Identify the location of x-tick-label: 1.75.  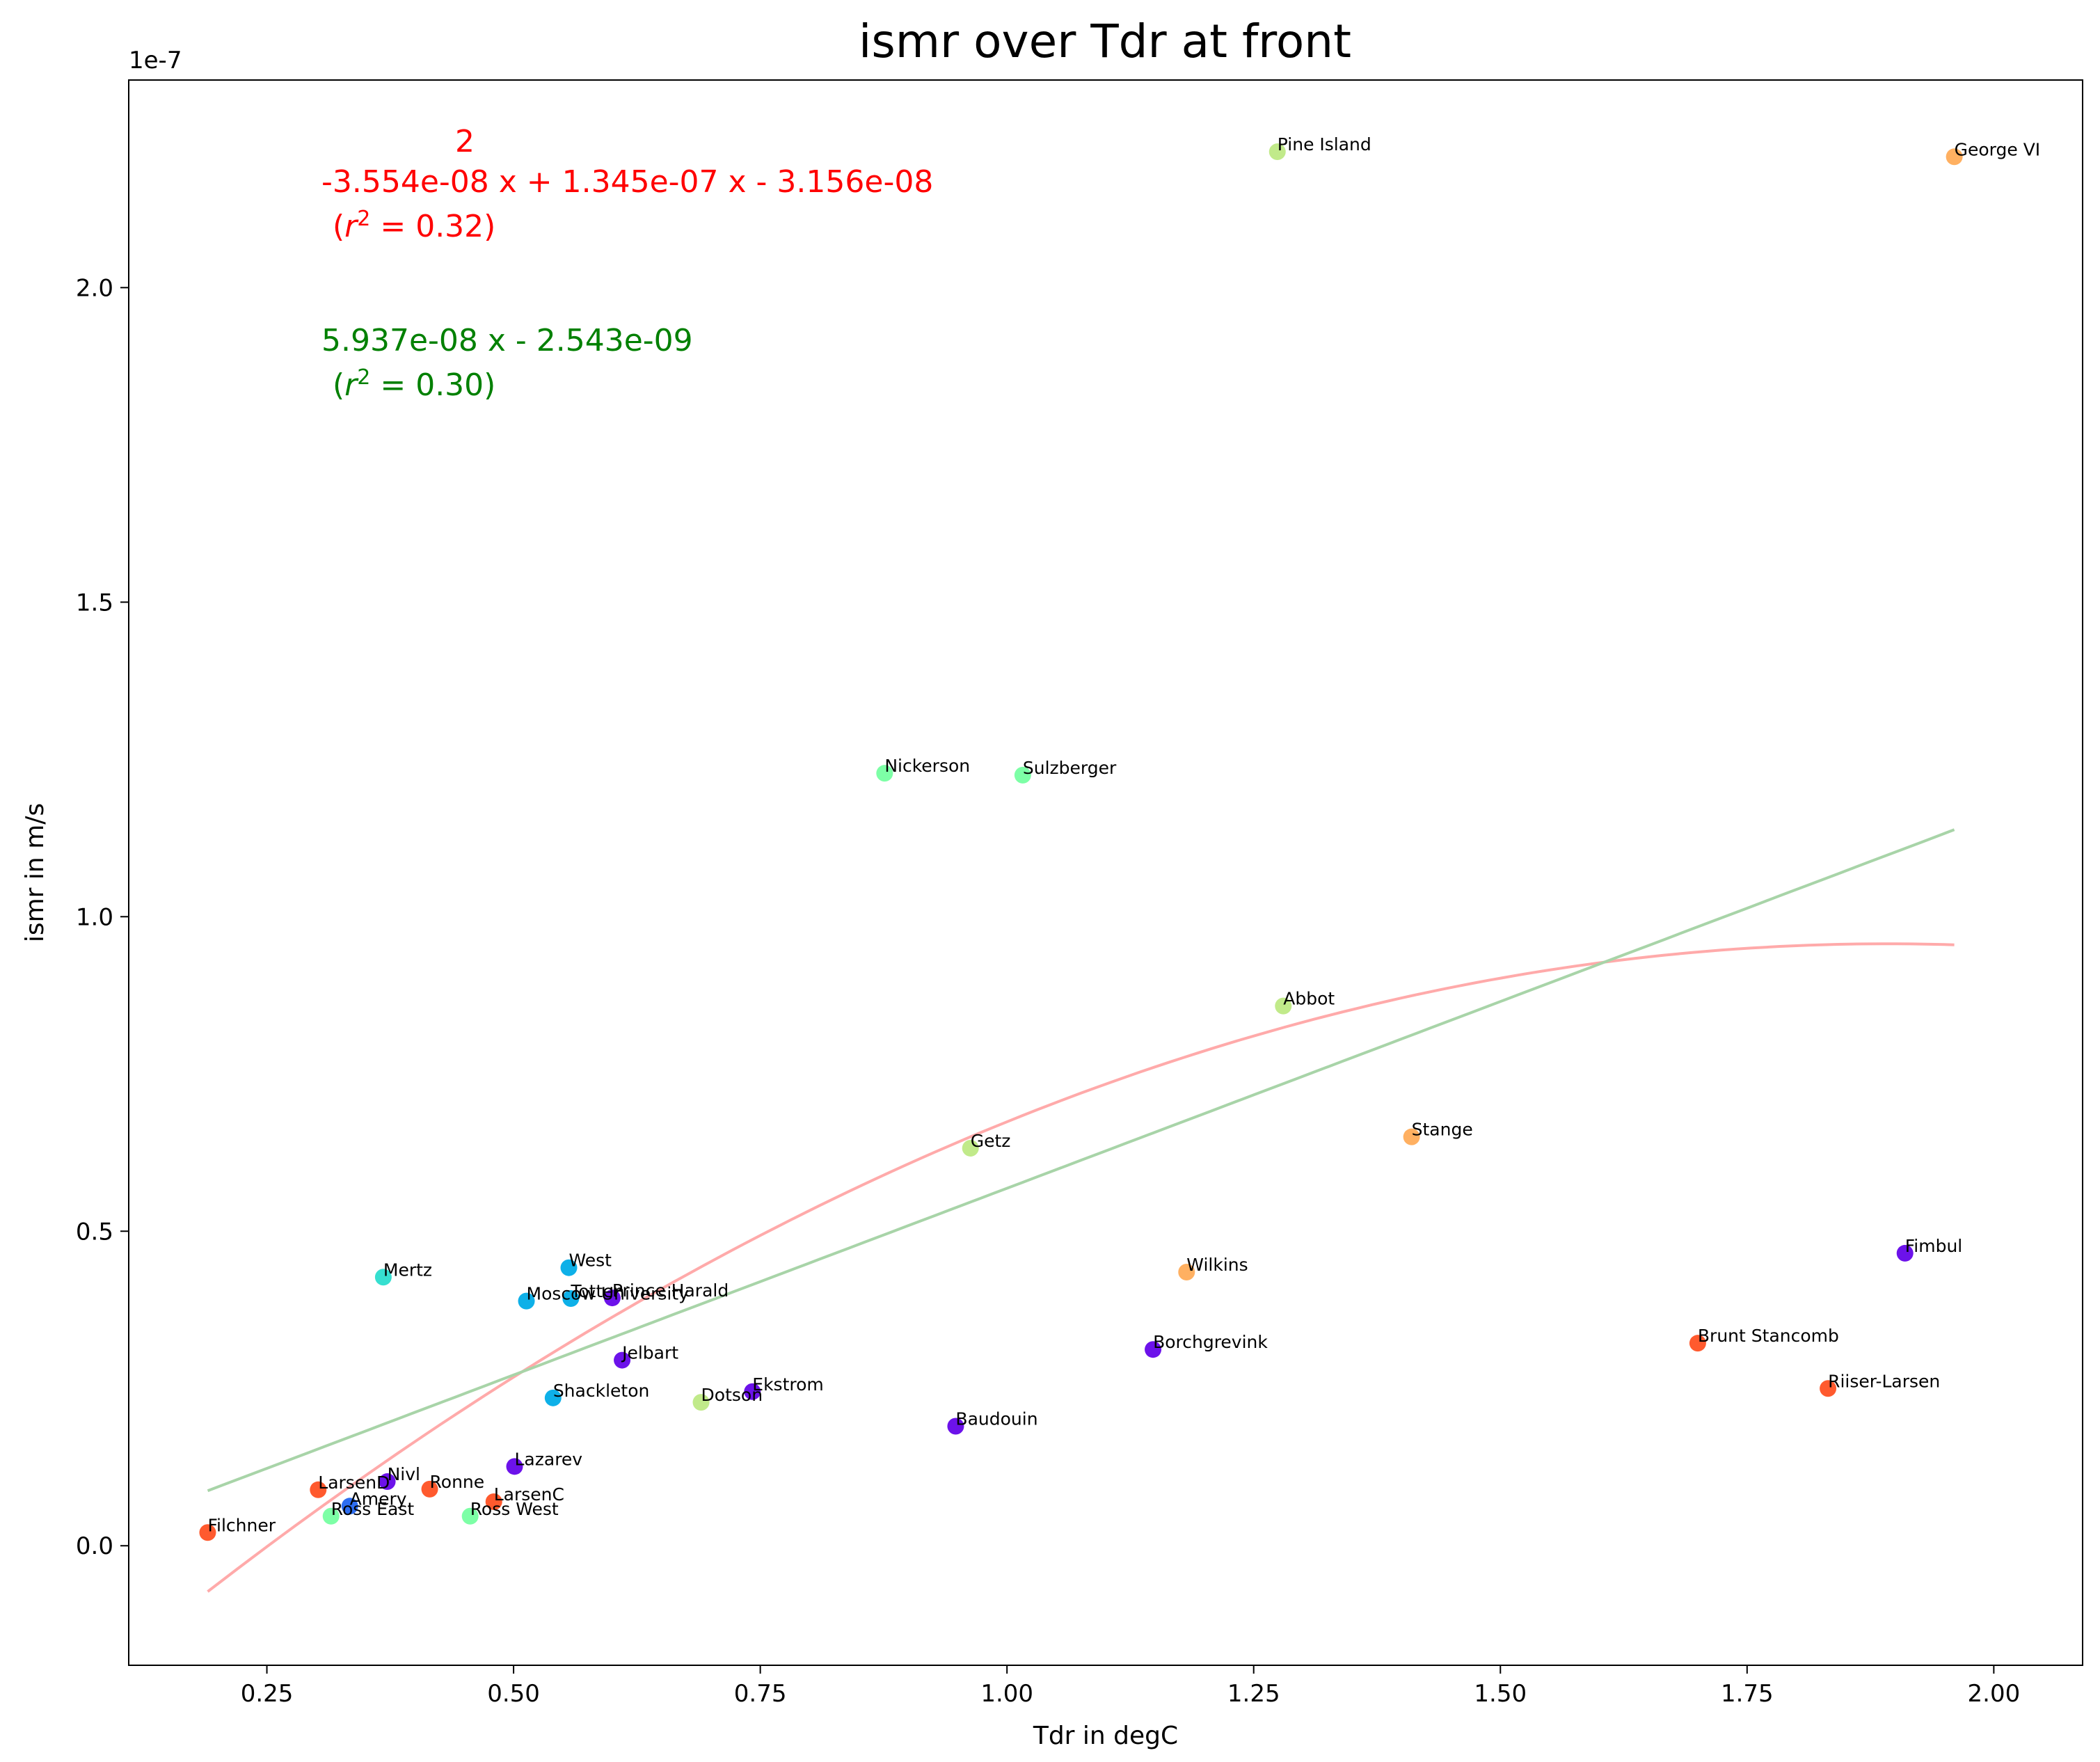
(1747, 1694).